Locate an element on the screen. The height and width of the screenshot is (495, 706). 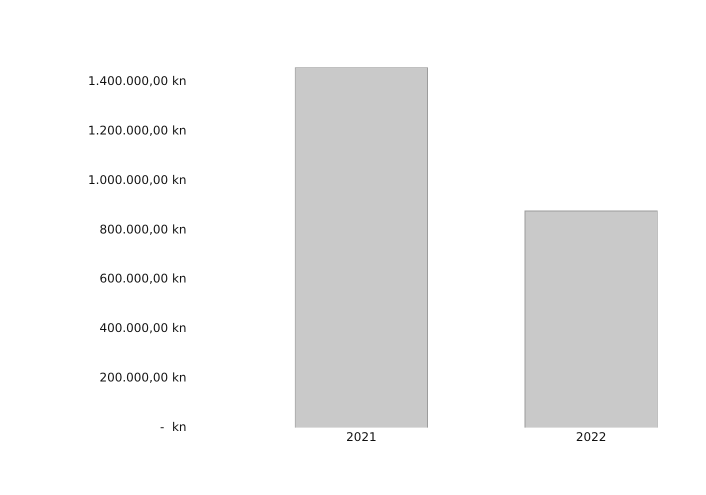
x-tick-label: 2022 is located at coordinates (591, 437).